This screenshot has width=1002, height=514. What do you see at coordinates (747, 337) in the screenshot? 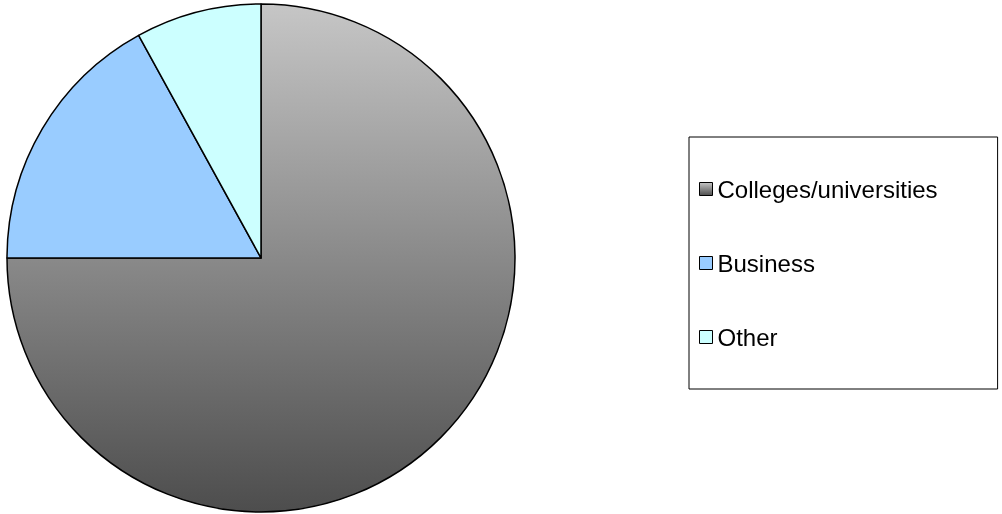
I see `legend-label: Other` at bounding box center [747, 337].